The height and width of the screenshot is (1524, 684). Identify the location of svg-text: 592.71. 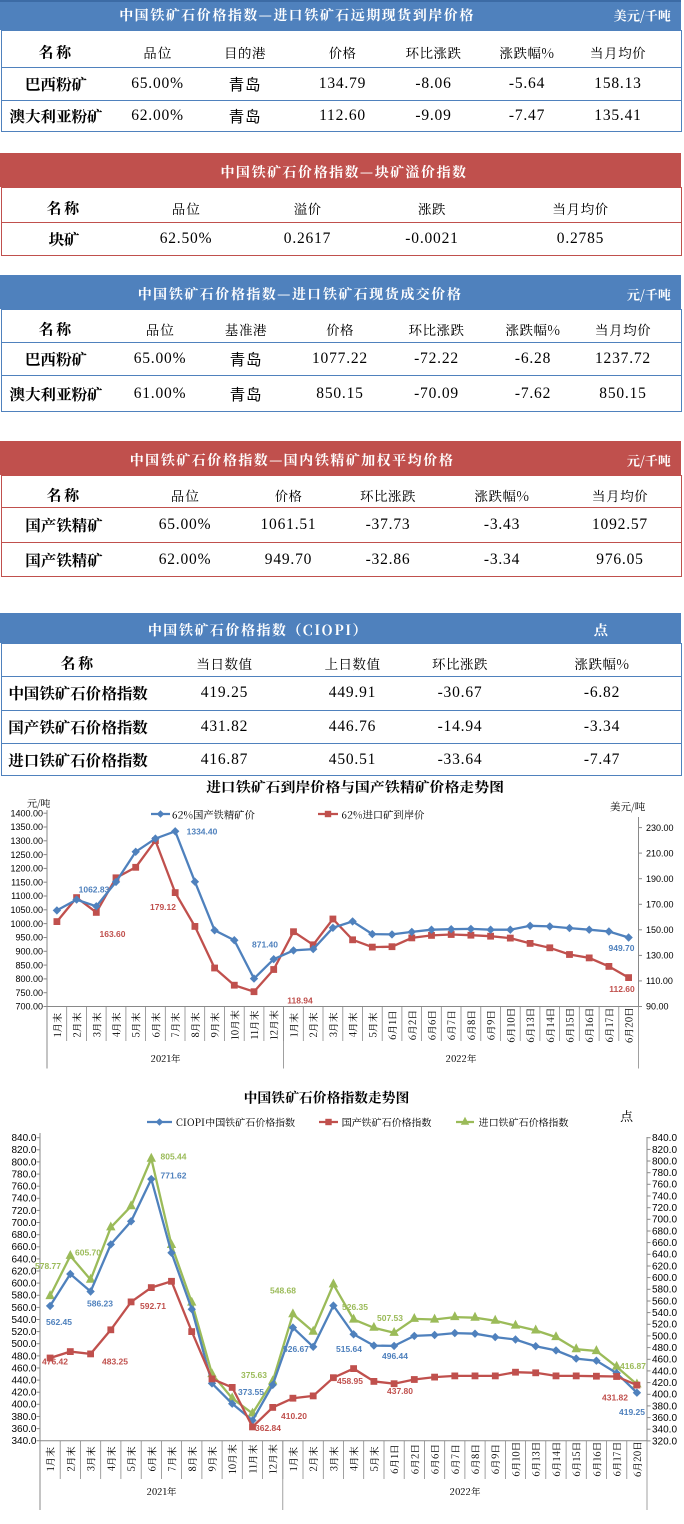
(153, 1306).